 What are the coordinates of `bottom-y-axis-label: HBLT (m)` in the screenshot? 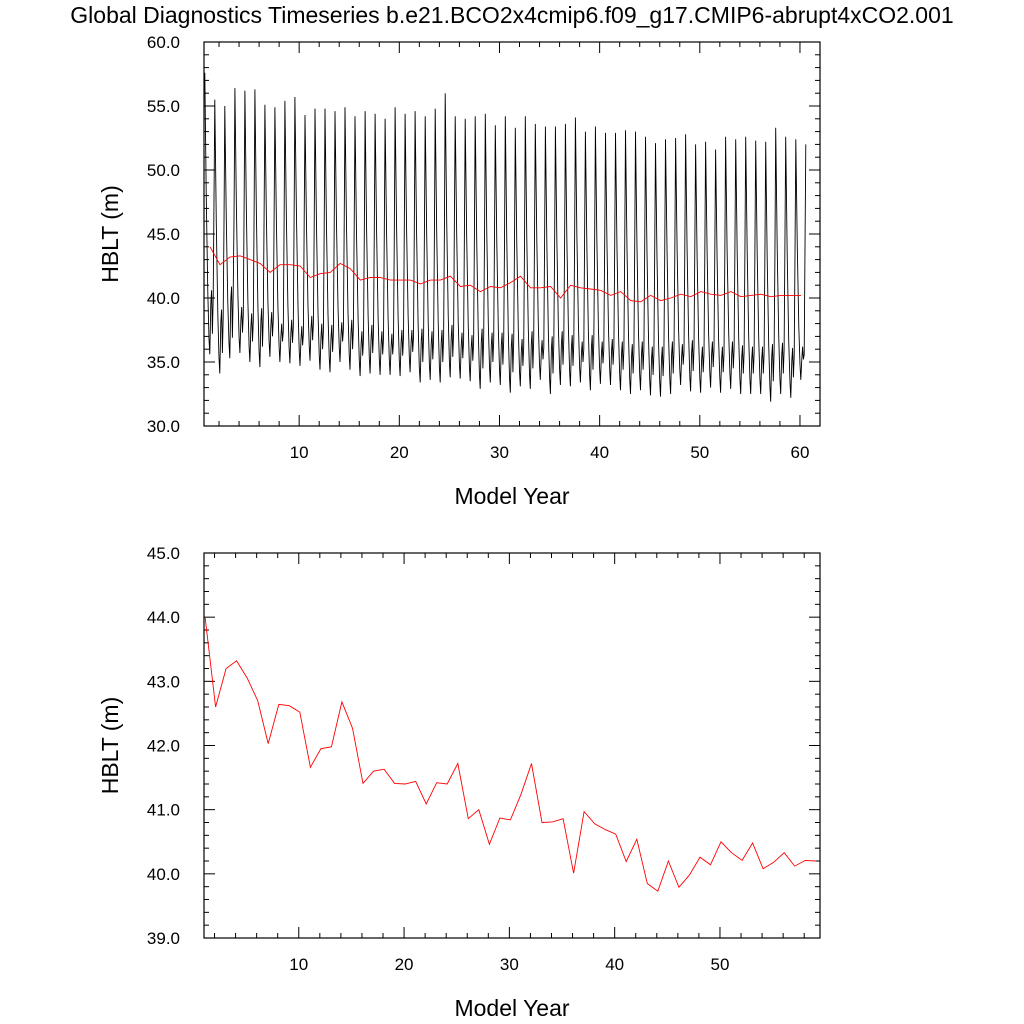 It's located at (110, 746).